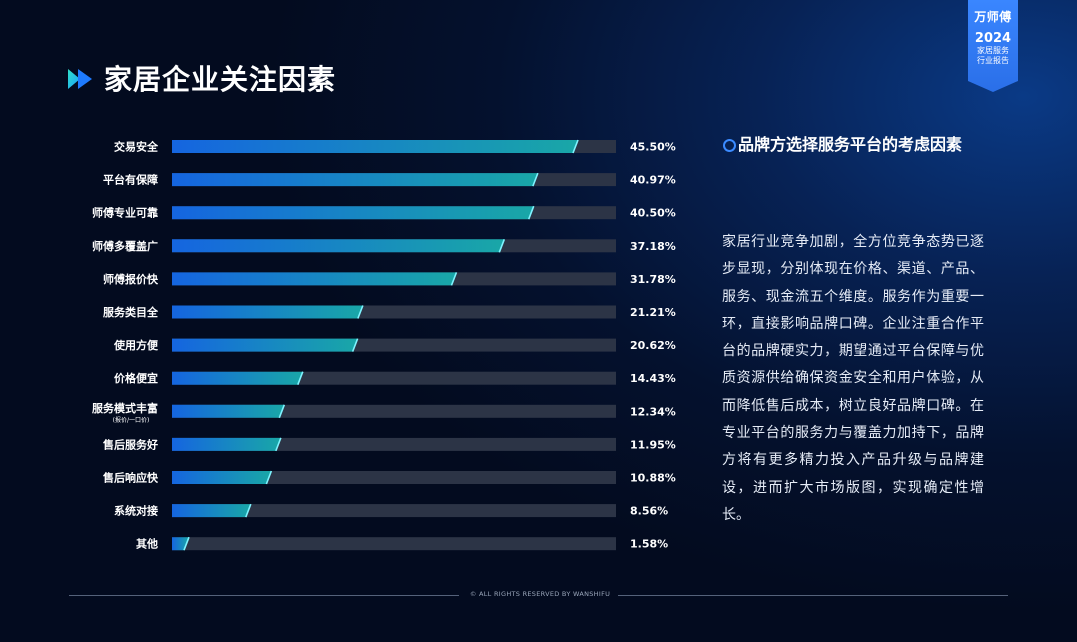  What do you see at coordinates (125, 213) in the screenshot?
I see `category-label: 师傅专业可靠` at bounding box center [125, 213].